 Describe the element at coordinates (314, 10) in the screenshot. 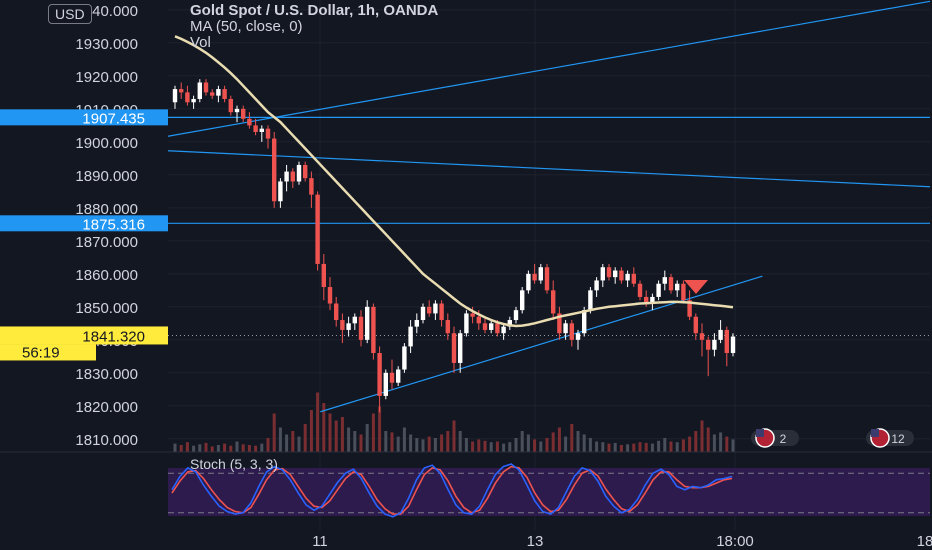

I see `symbol-title: Gold Spot / U.S. Dollar, 1h, OANDA` at that location.